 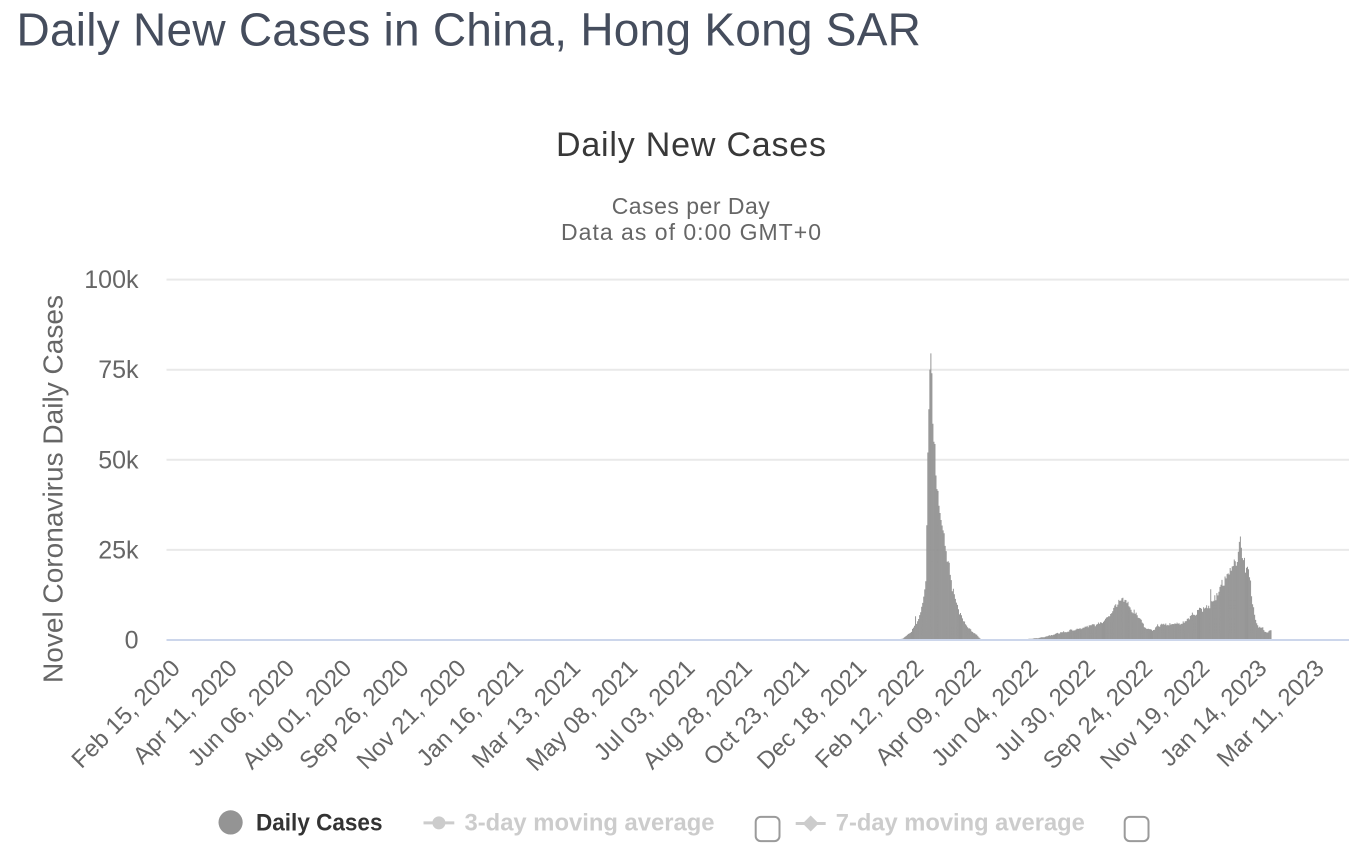 What do you see at coordinates (691, 206) in the screenshot?
I see `svg-text: Cases per Day` at bounding box center [691, 206].